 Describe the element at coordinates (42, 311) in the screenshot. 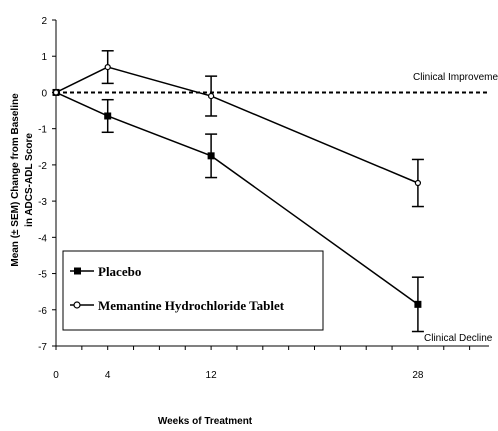

I see `y-tick-label-8: -6` at that location.